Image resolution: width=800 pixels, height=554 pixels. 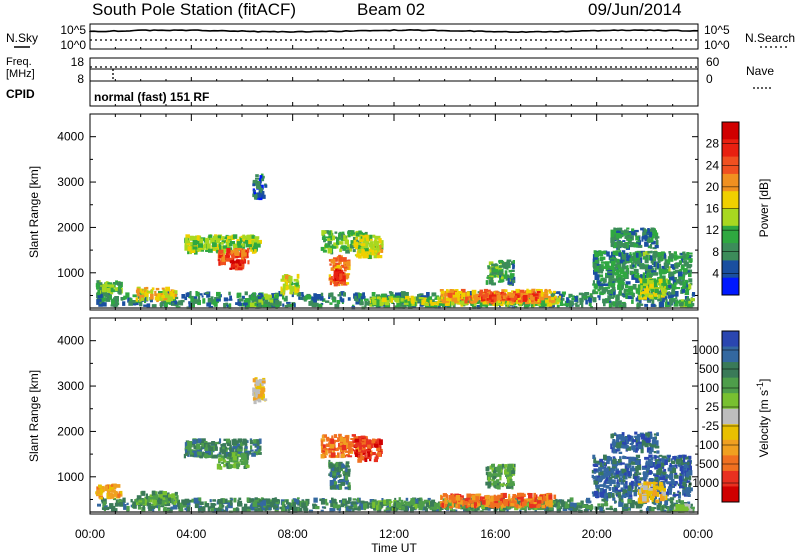 I want to click on colorbar-tick-label: 12, so click(x=713, y=230).